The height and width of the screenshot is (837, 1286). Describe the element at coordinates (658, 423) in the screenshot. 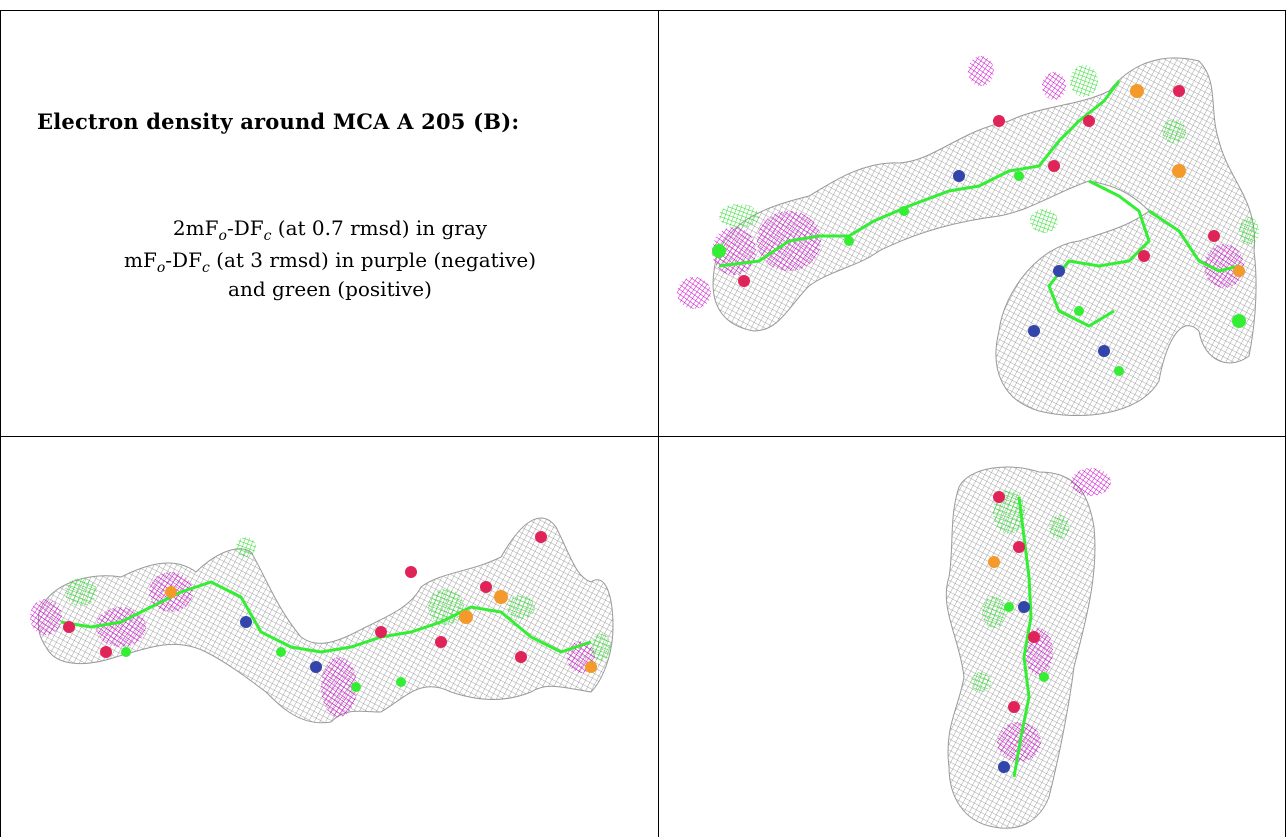

I see `table-center-border` at that location.